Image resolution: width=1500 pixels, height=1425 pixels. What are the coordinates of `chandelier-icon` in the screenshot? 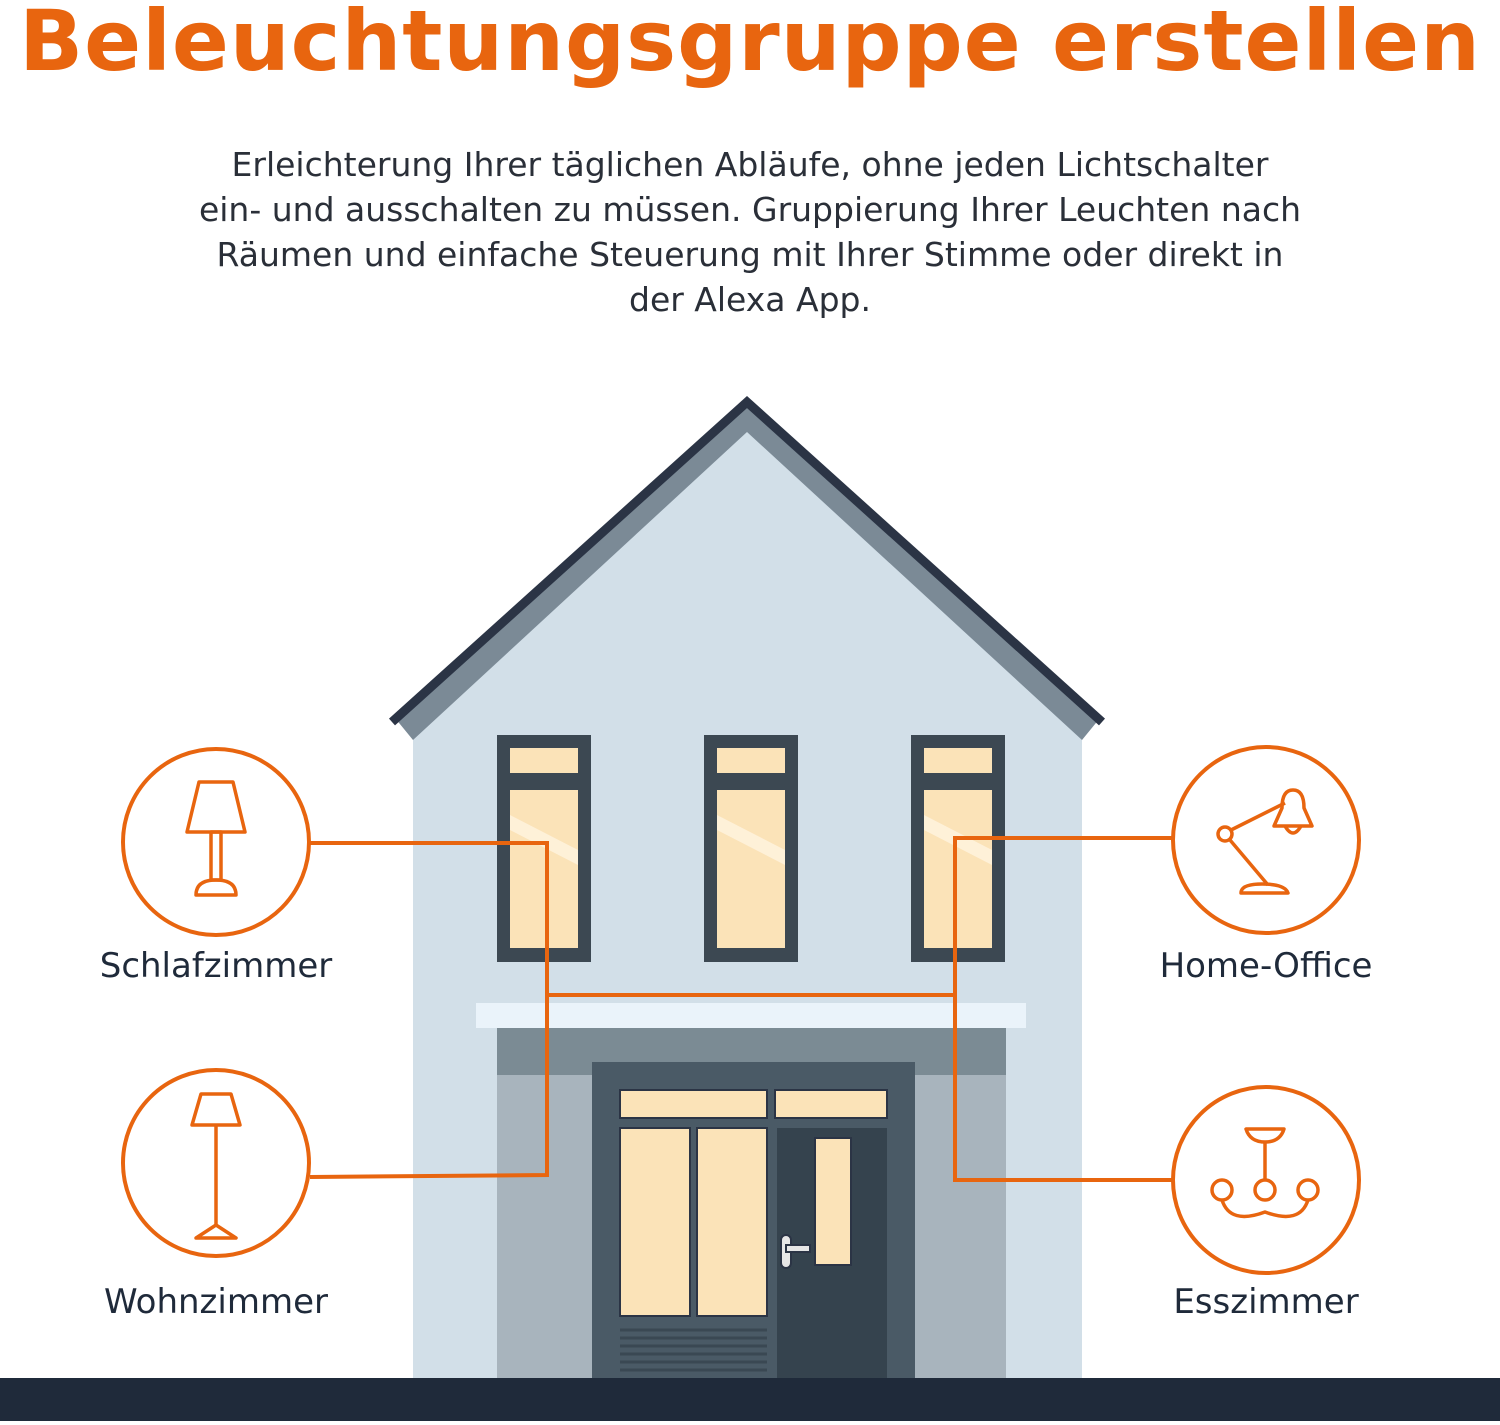 It's located at (1265, 1173).